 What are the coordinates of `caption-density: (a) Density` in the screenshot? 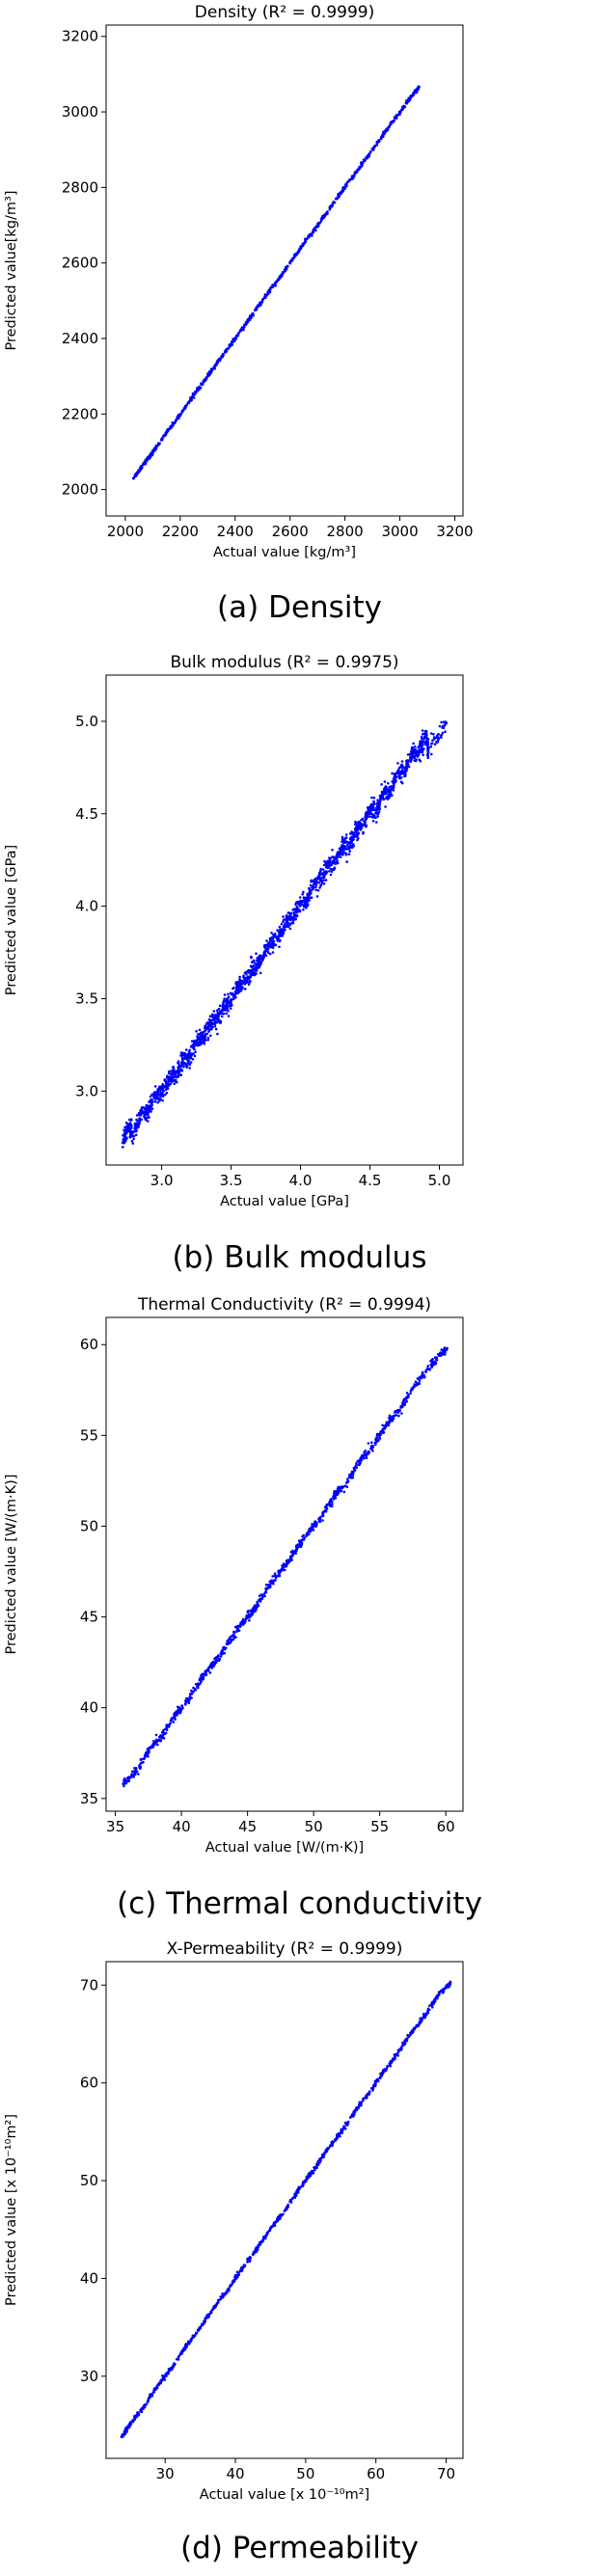 It's located at (299, 607).